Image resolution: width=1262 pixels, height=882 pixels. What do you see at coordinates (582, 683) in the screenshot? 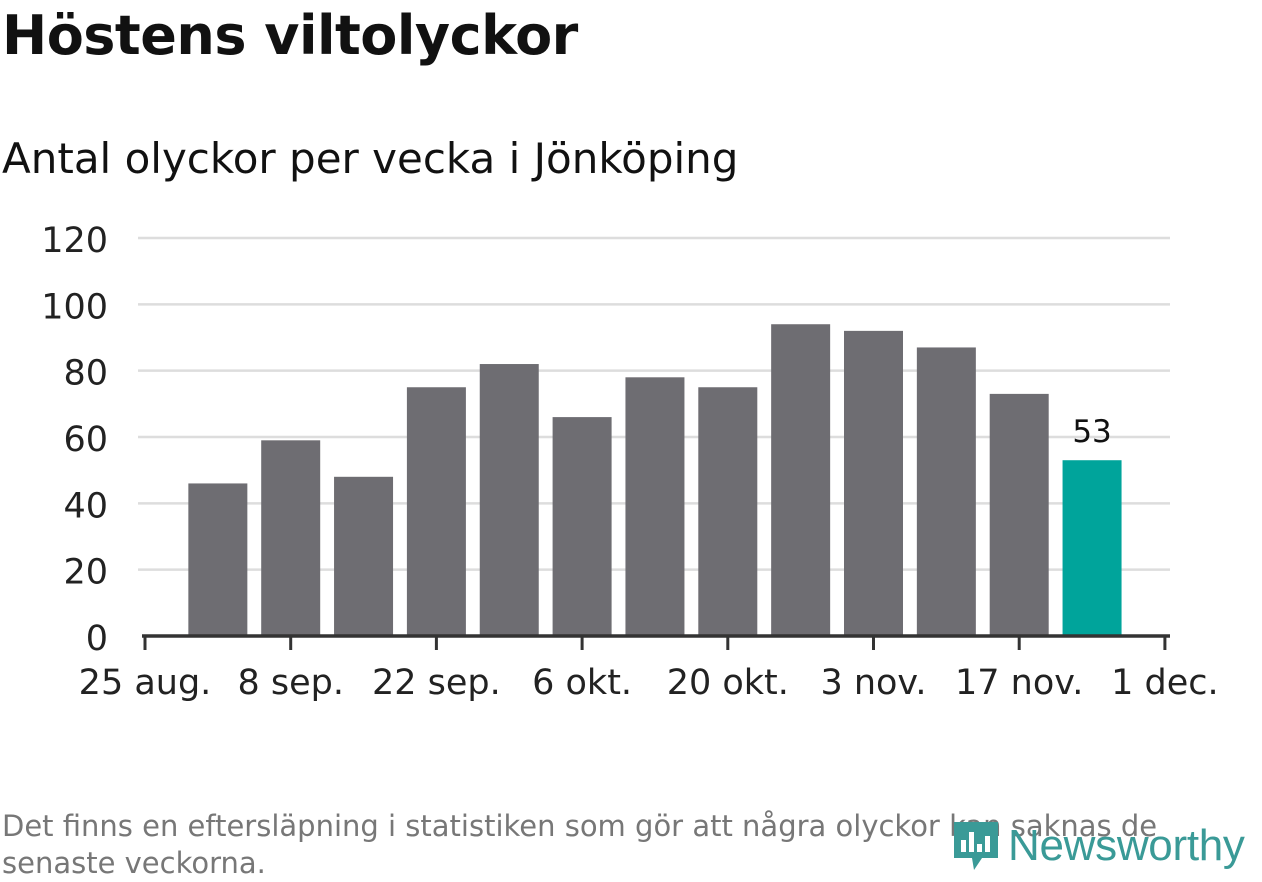
I see `x-tick-label: 6 okt.` at bounding box center [582, 683].